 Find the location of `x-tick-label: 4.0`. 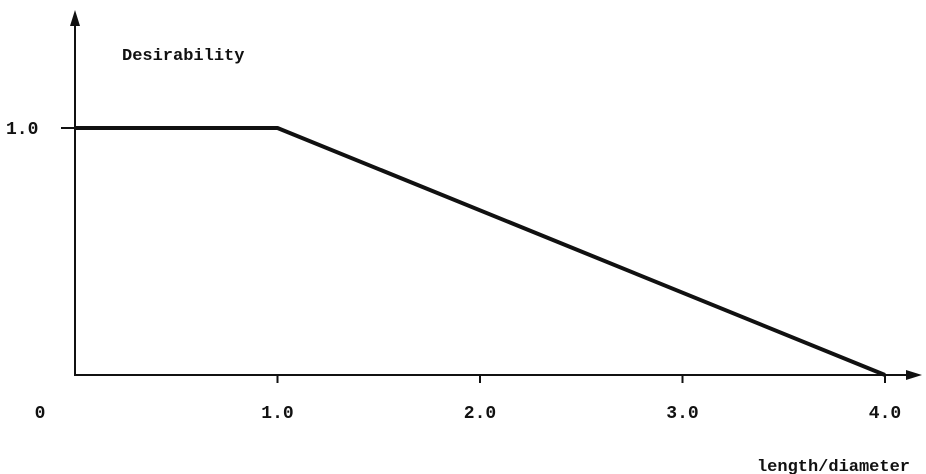

x-tick-label: 4.0 is located at coordinates (885, 414).